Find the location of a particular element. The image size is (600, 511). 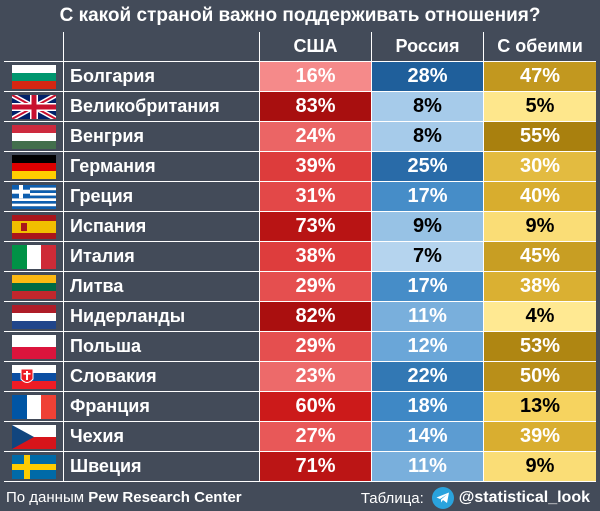

country-label: Словакия is located at coordinates (162, 376).